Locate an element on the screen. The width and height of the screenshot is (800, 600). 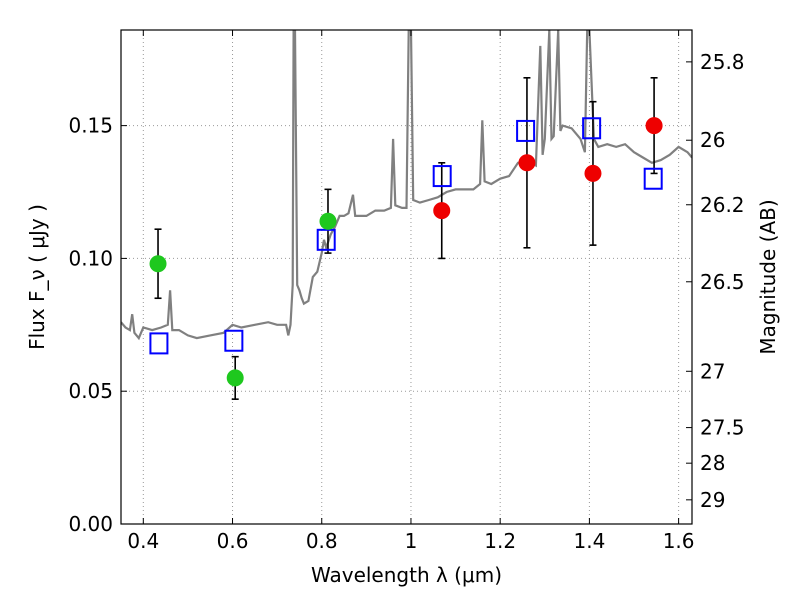
x-tick-label: 1.6 is located at coordinates (679, 541).